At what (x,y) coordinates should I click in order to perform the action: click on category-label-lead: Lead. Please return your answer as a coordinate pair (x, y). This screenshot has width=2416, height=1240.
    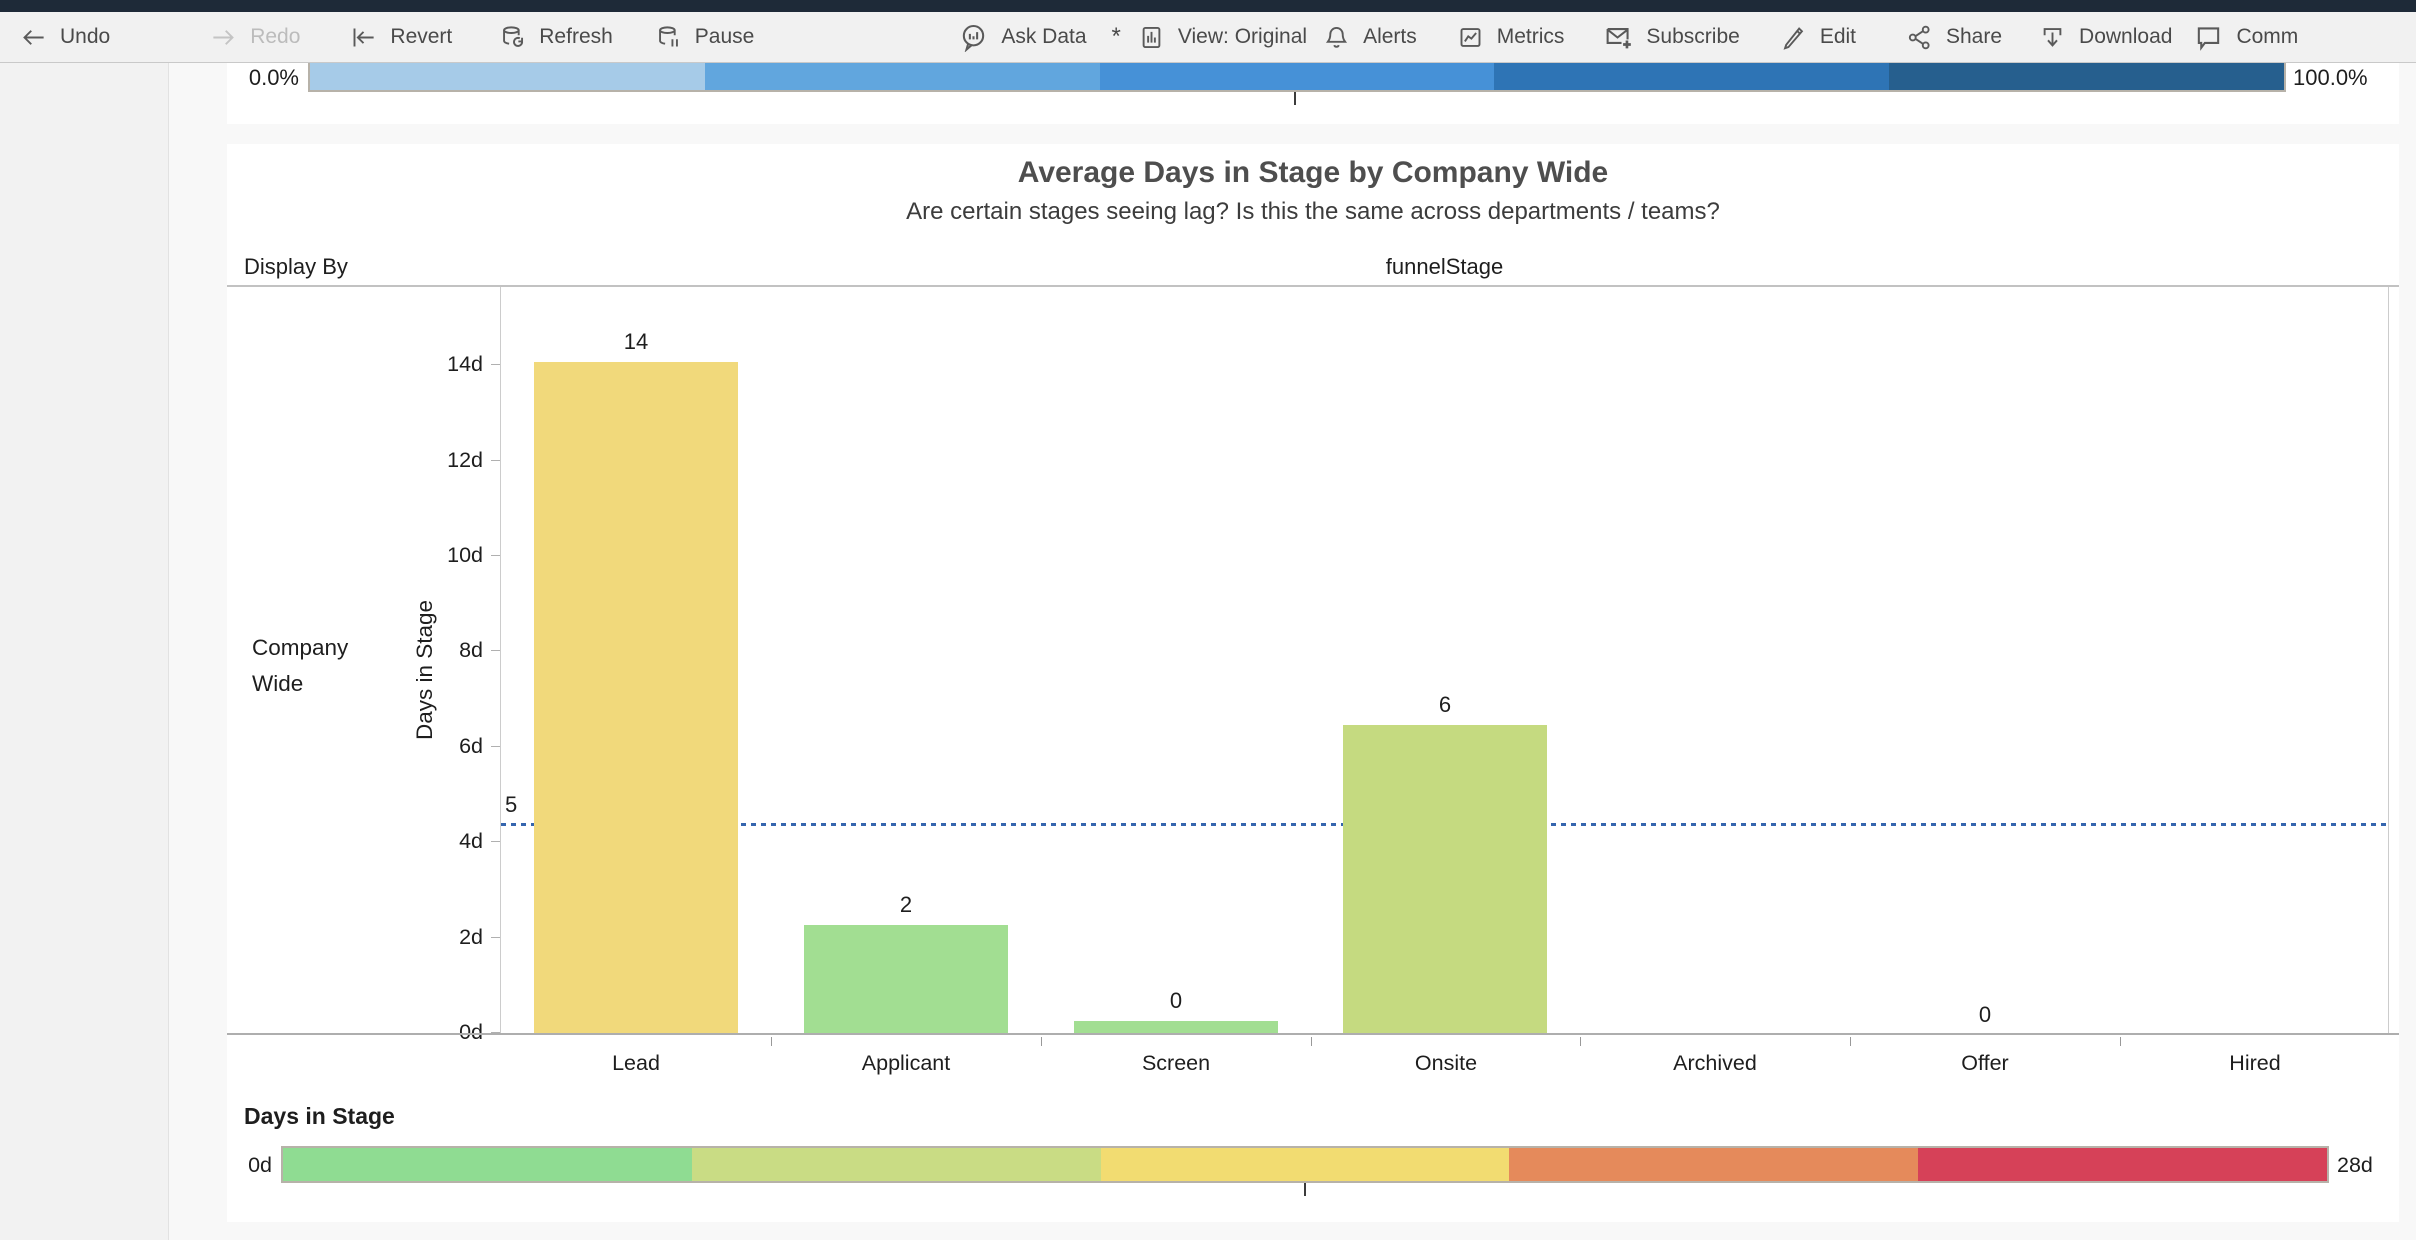
    Looking at the image, I should click on (636, 1063).